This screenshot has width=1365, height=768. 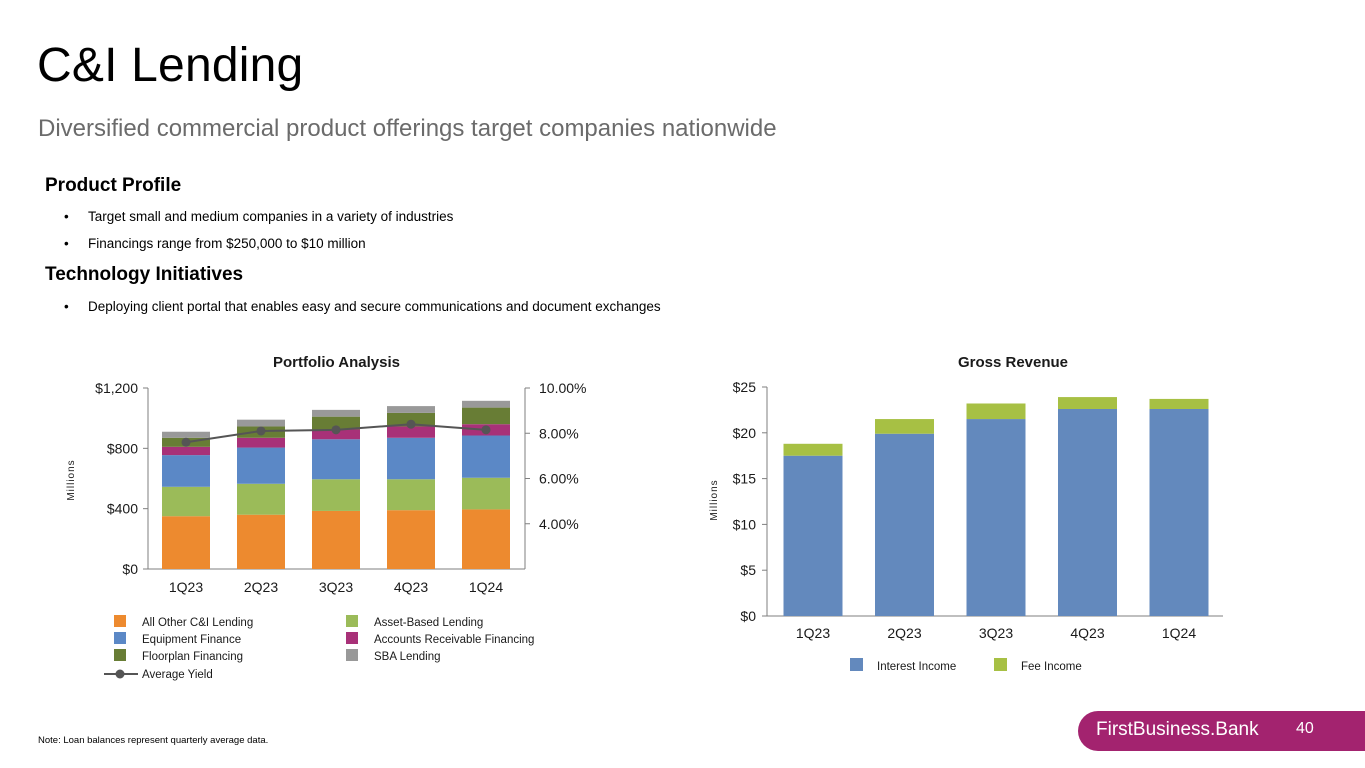 I want to click on legend-swatch-all-other-c-i-lending, so click(x=120, y=621).